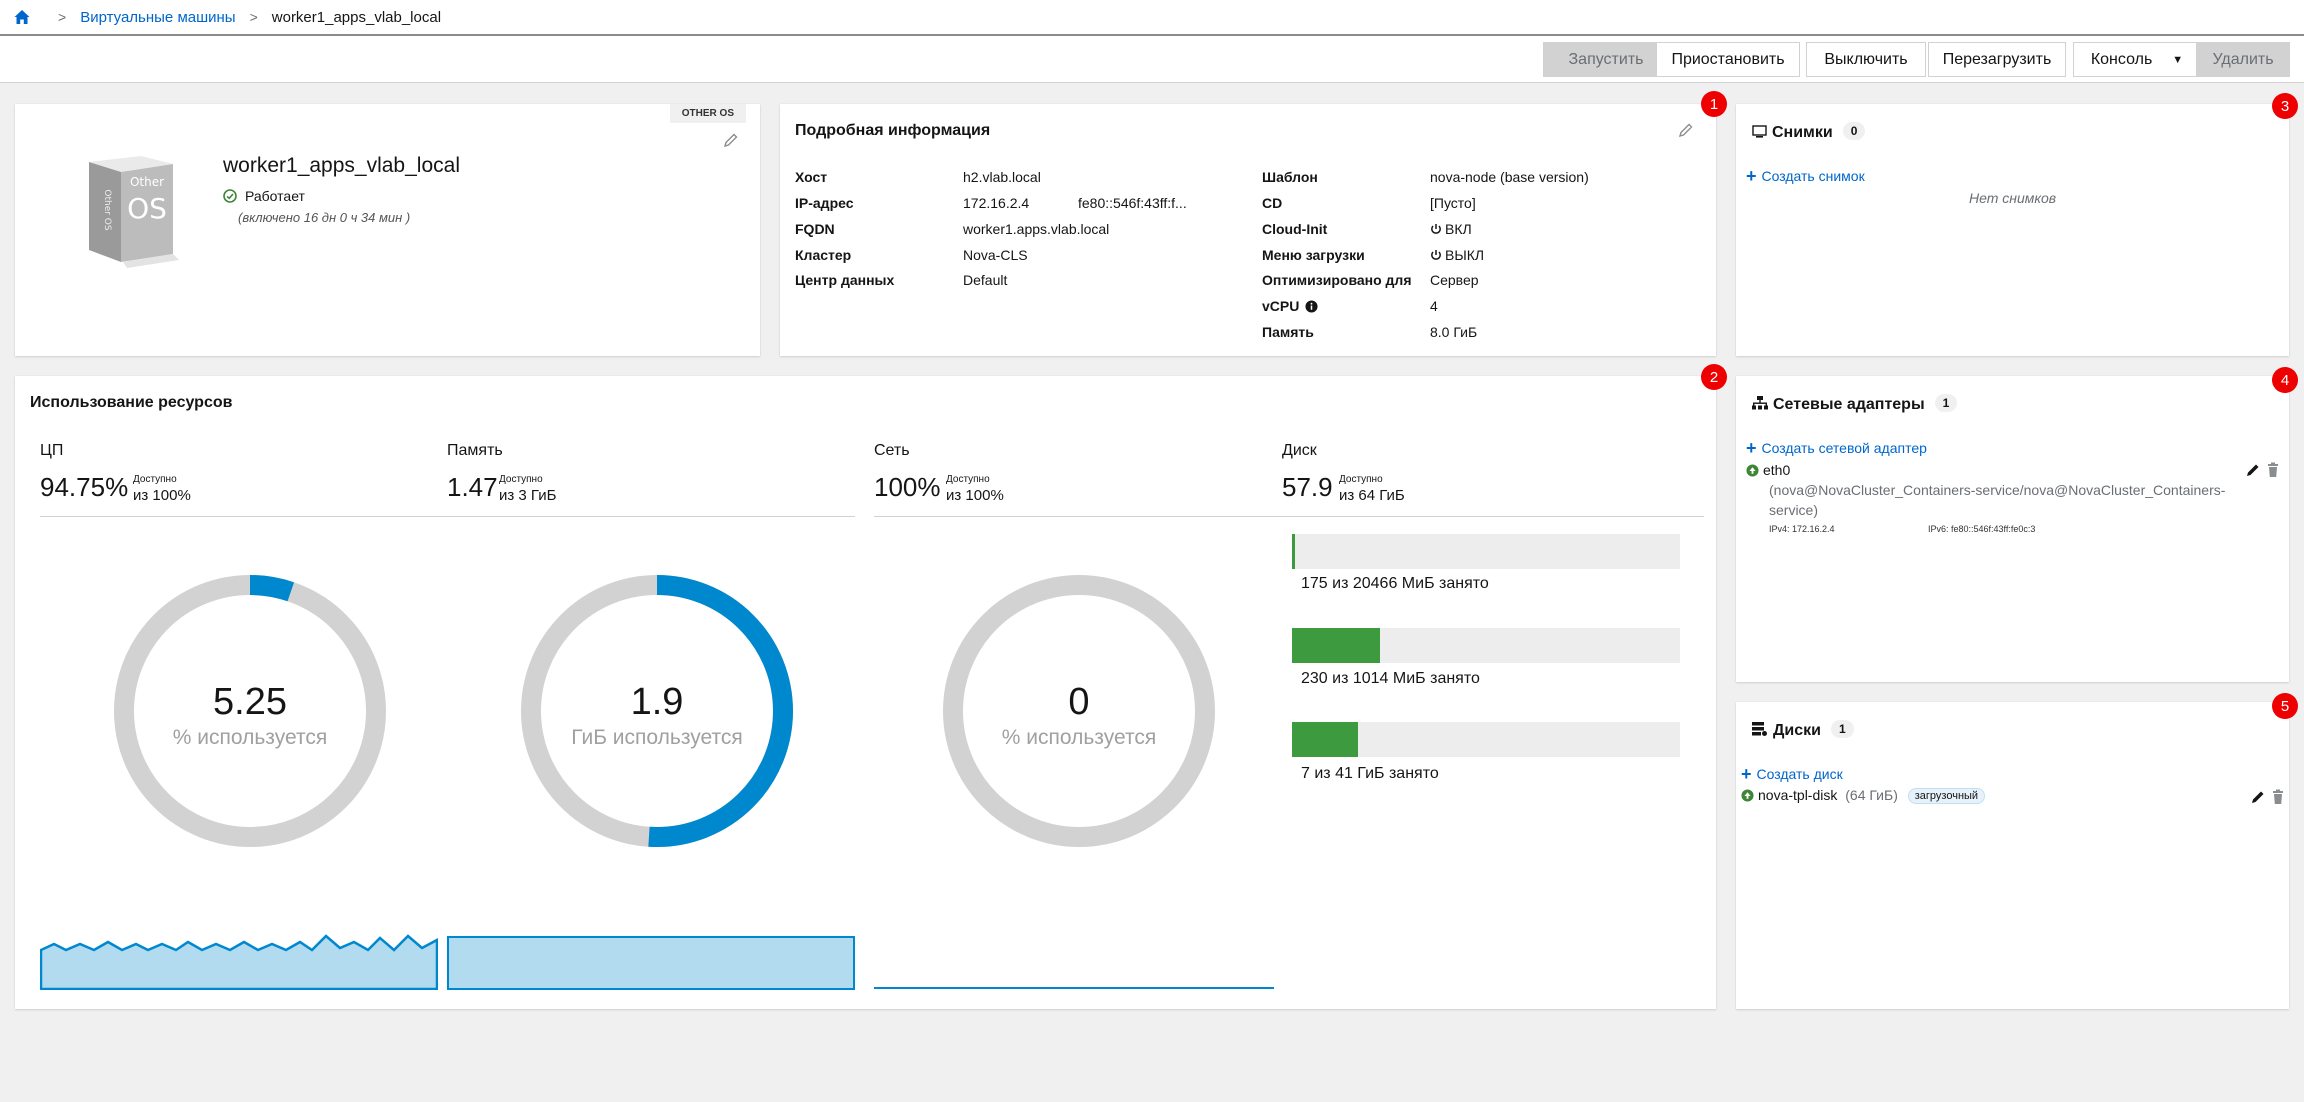  I want to click on edit-vm-icon, so click(731, 140).